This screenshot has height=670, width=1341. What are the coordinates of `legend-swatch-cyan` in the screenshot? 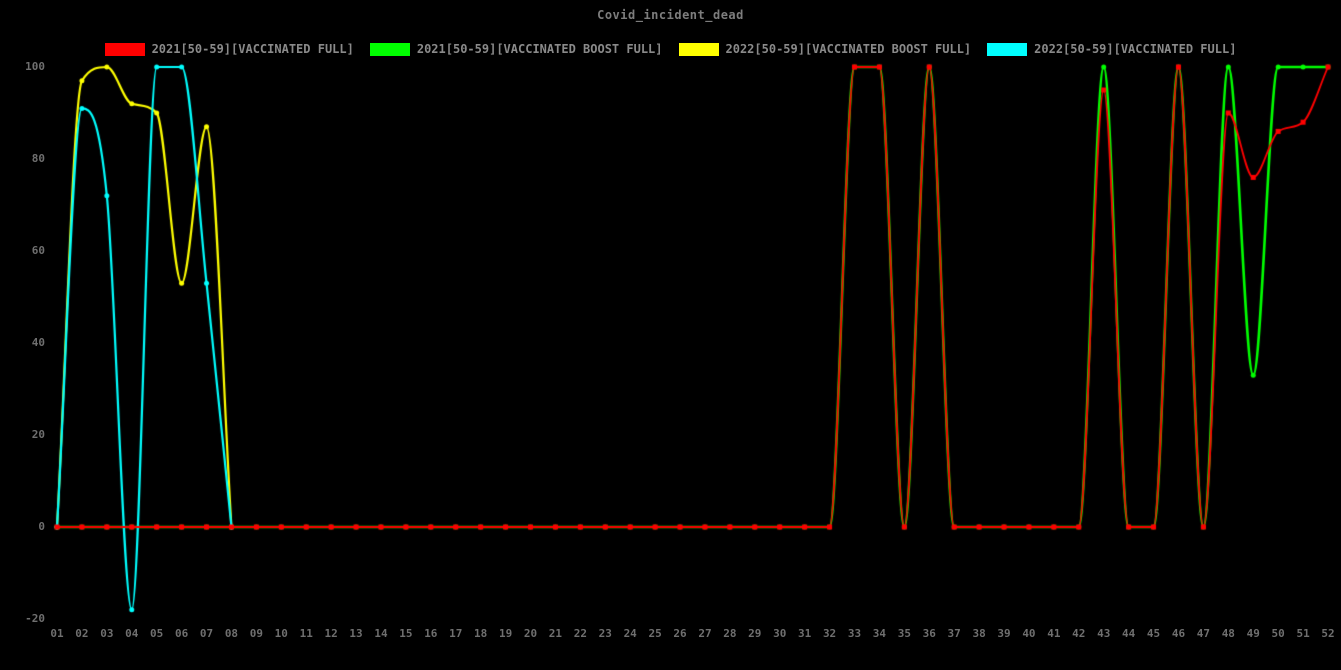 It's located at (1007, 49).